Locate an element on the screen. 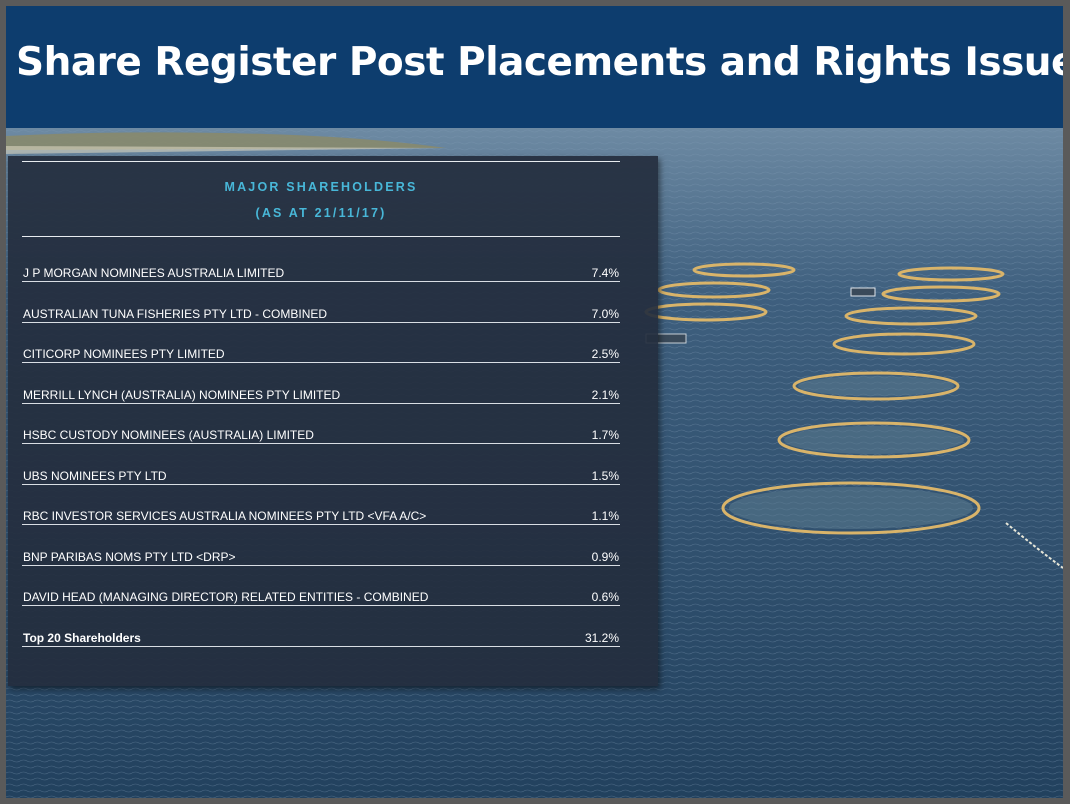 The width and height of the screenshot is (1070, 804). panel-heading-rule is located at coordinates (321, 236).